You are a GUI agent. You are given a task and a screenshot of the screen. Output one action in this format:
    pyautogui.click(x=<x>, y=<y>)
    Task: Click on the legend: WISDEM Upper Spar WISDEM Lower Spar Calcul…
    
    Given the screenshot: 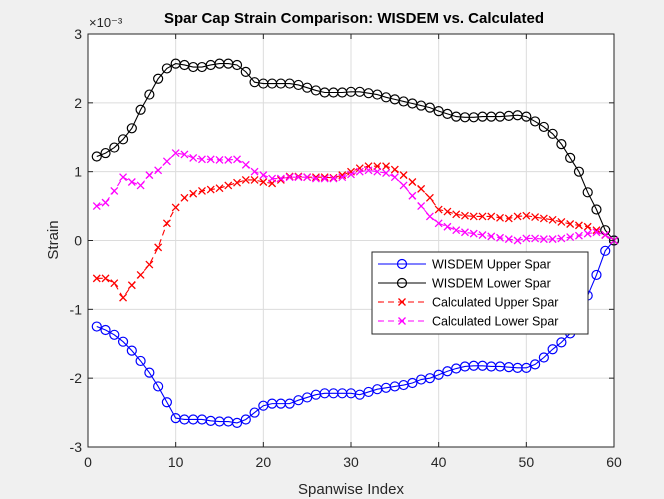 What is the action you would take?
    pyautogui.click(x=480, y=293)
    